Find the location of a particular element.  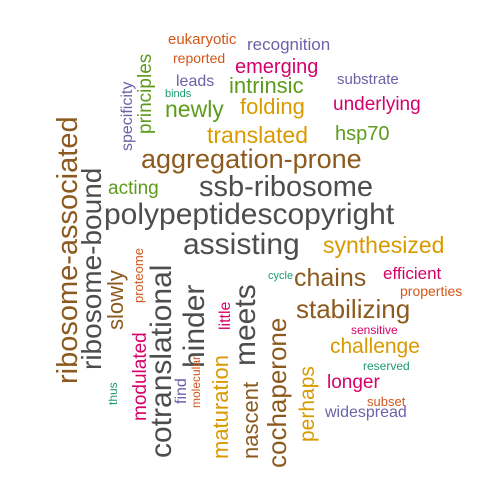

word-molecular: thus is located at coordinates (113, 393).